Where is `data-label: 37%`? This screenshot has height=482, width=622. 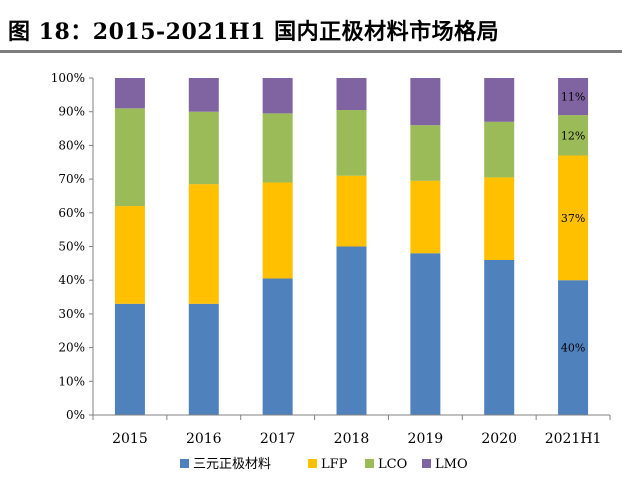
data-label: 37% is located at coordinates (573, 218).